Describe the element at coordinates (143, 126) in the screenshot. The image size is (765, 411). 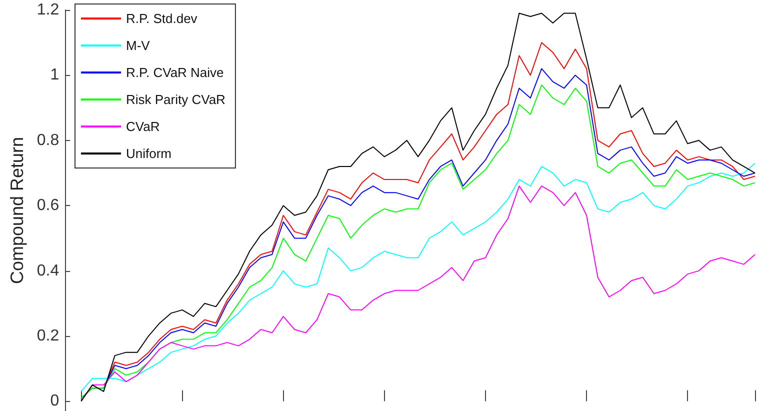
I see `legend-label: CVaR` at that location.